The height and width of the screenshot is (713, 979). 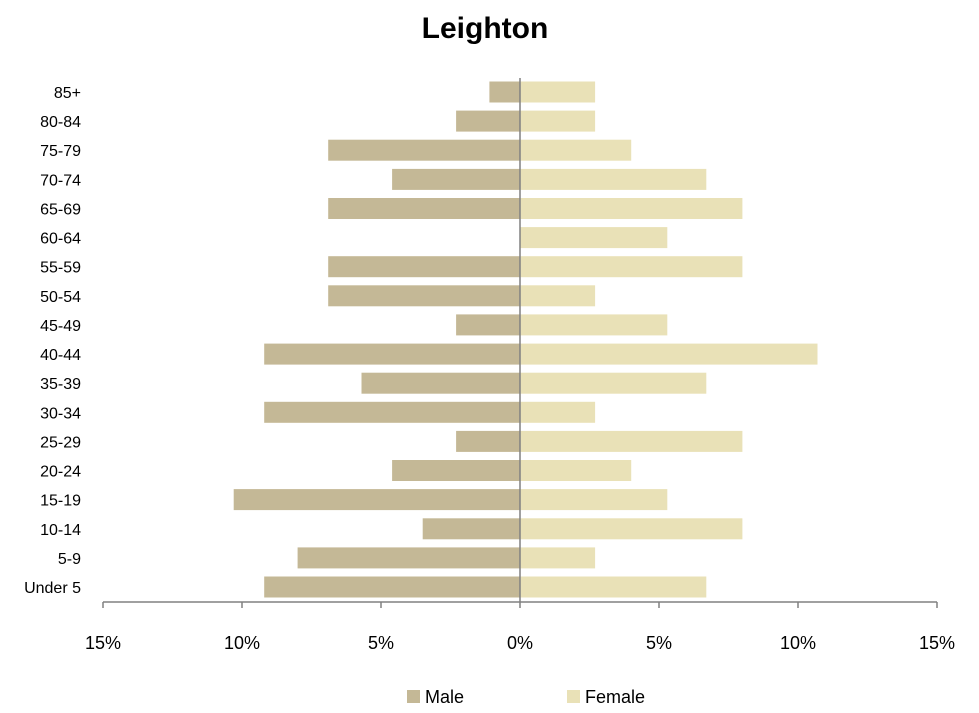 What do you see at coordinates (60, 530) in the screenshot?
I see `category-label: 10-14` at bounding box center [60, 530].